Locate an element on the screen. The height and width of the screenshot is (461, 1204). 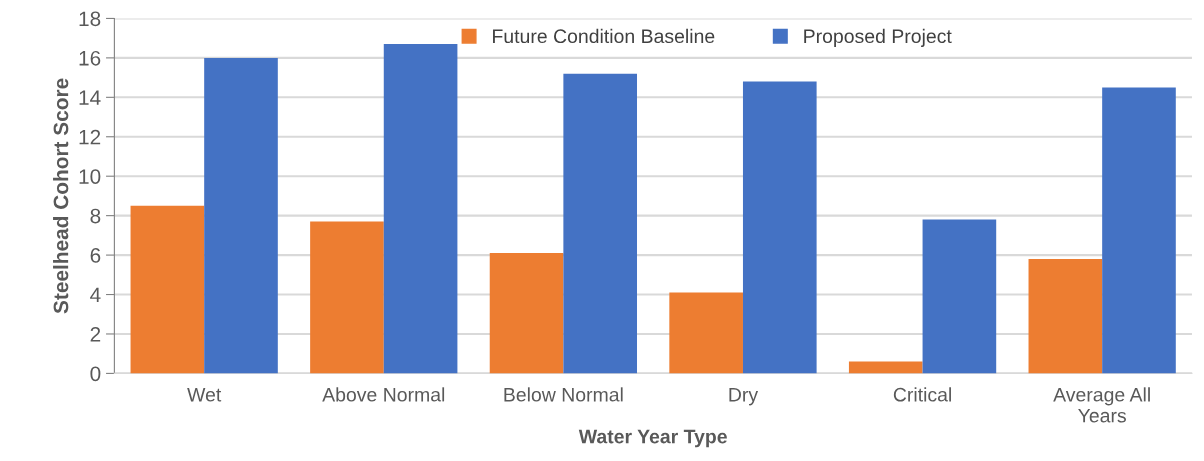
y-tick-label: 16 is located at coordinates (90, 58).